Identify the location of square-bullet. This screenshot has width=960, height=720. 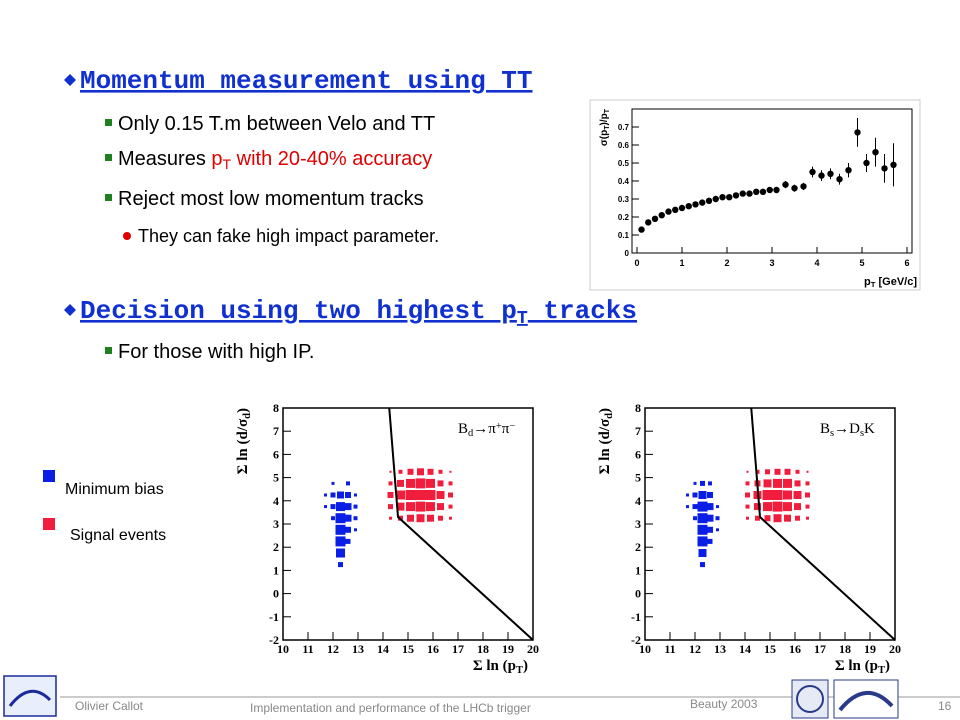
(108, 197).